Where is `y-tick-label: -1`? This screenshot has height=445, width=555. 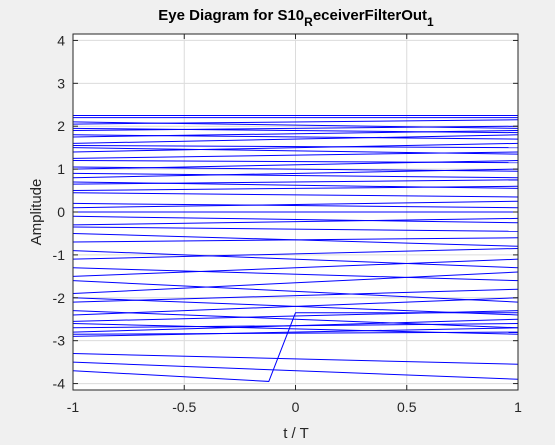
y-tick-label: -1 is located at coordinates (59, 255).